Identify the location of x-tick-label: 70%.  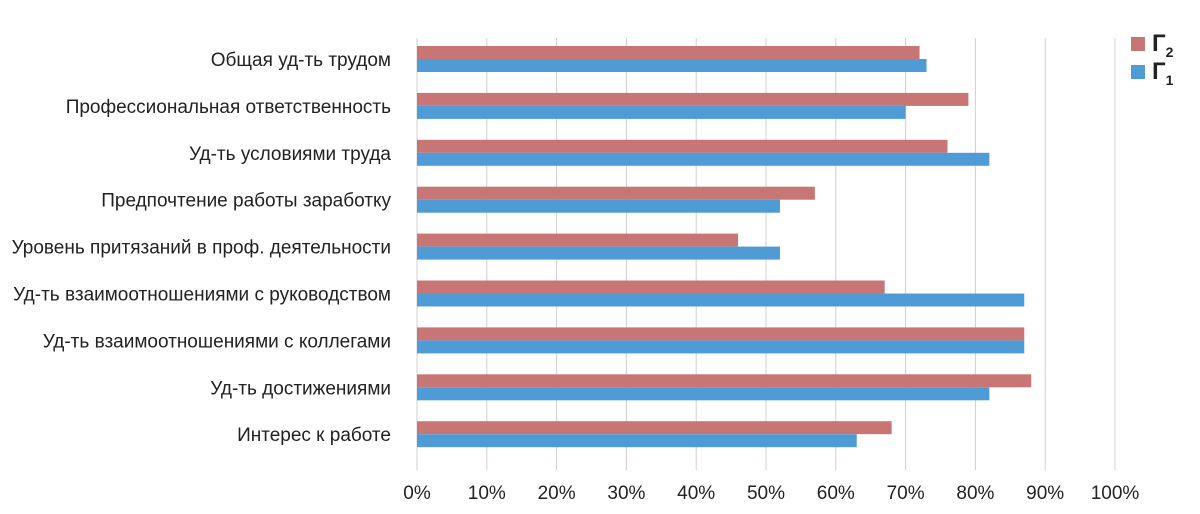
(906, 493).